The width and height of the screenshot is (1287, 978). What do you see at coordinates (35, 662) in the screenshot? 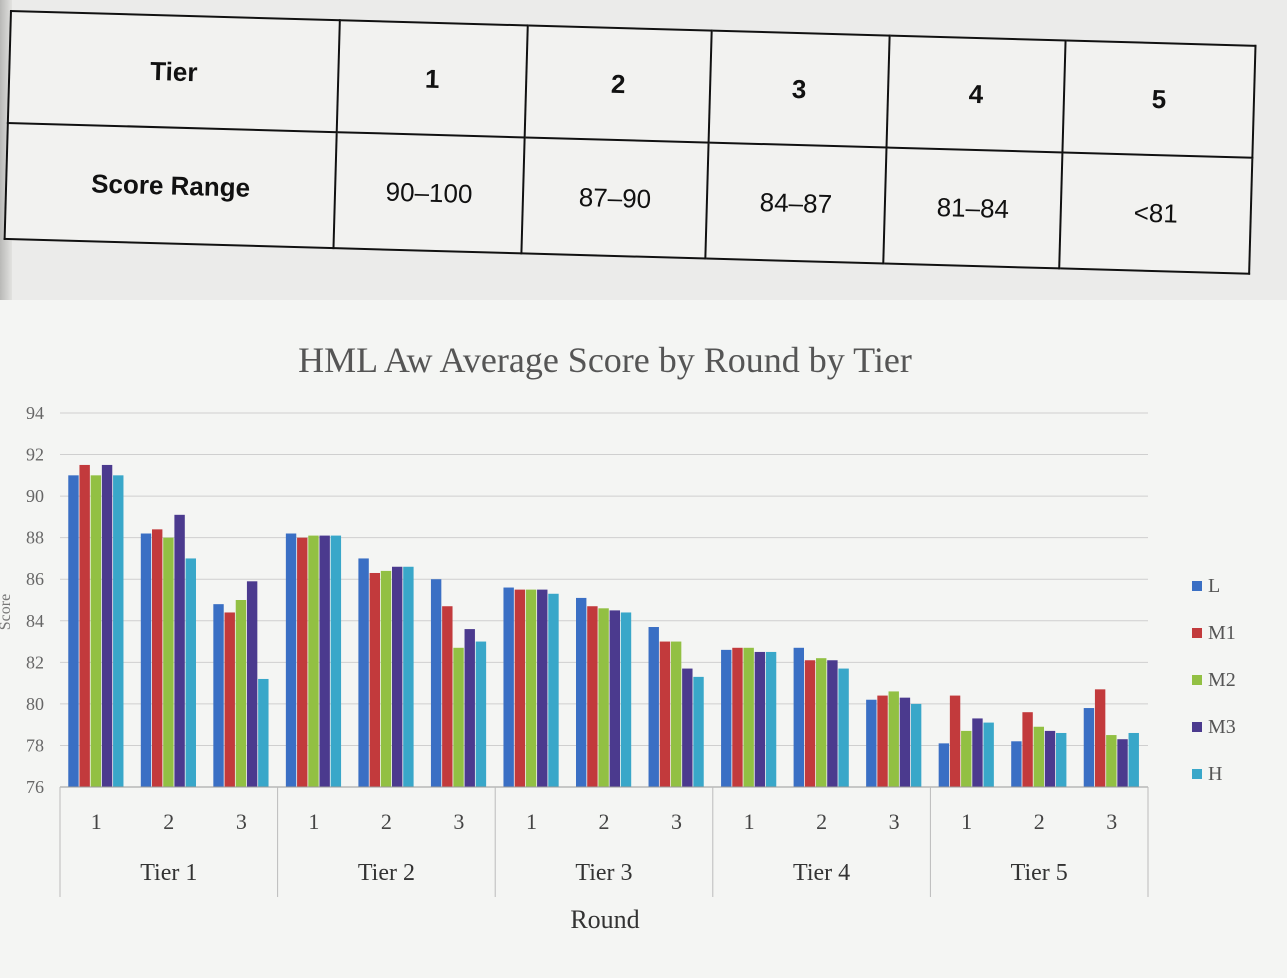
I see `y-tick-label: 82` at bounding box center [35, 662].